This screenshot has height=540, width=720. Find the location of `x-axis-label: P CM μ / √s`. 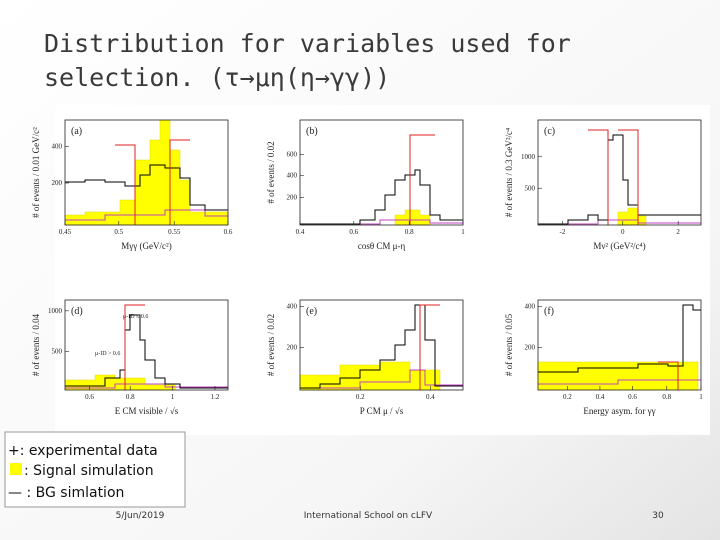

x-axis-label: P CM μ / √s is located at coordinates (382, 411).